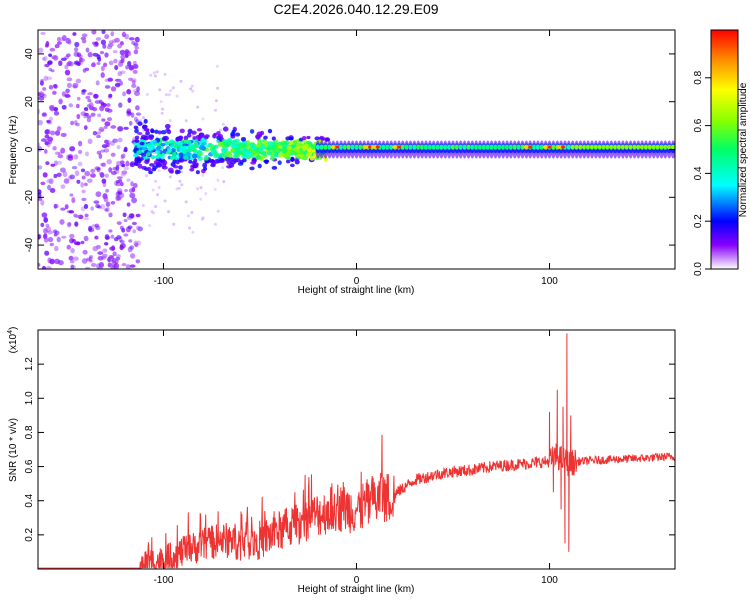 The width and height of the screenshot is (750, 600). I want to click on y-tick-label: -20, so click(29, 197).